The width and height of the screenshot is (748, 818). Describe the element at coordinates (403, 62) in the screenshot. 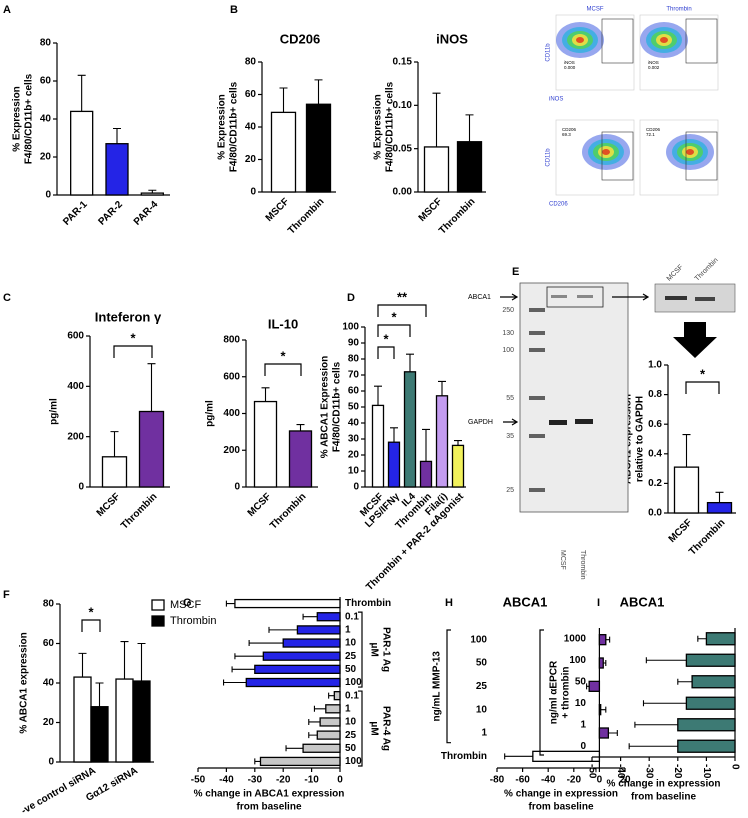

I see `y-tick-label: 0.15` at that location.